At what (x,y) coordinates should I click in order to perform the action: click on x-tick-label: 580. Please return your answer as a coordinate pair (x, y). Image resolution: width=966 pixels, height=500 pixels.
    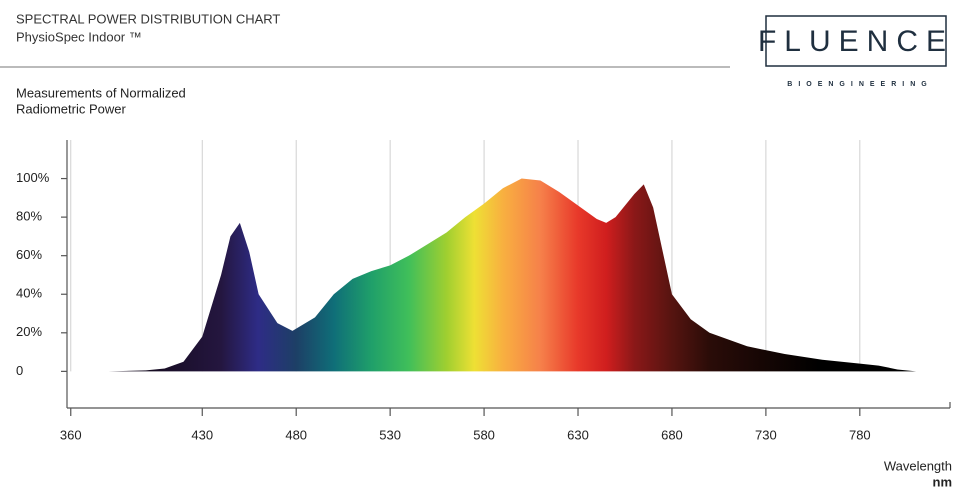
    Looking at the image, I should click on (484, 434).